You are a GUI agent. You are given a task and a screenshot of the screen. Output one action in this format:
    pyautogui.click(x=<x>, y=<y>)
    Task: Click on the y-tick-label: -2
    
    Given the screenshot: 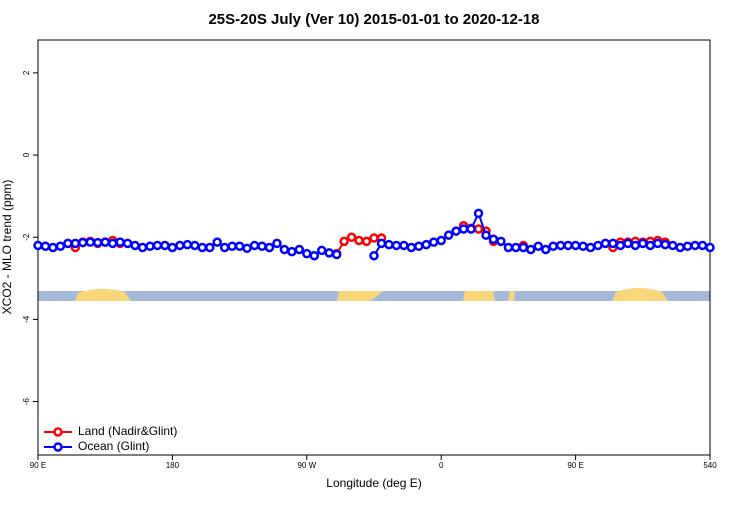 What is the action you would take?
    pyautogui.click(x=26, y=237)
    